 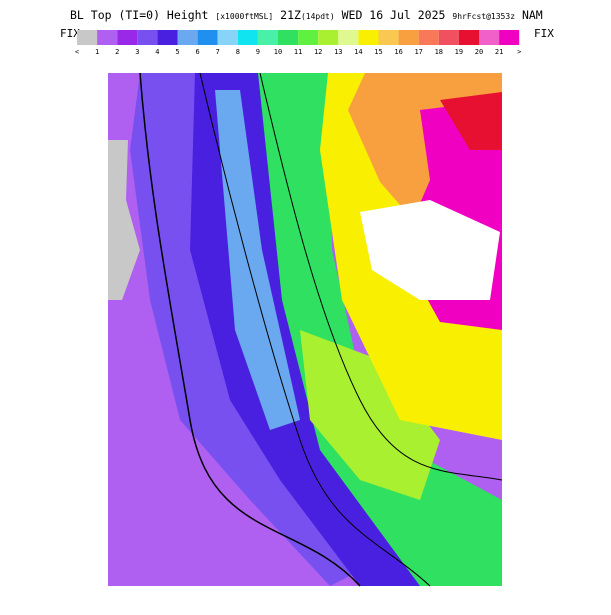 I want to click on title-model: NAM, so click(x=532, y=15).